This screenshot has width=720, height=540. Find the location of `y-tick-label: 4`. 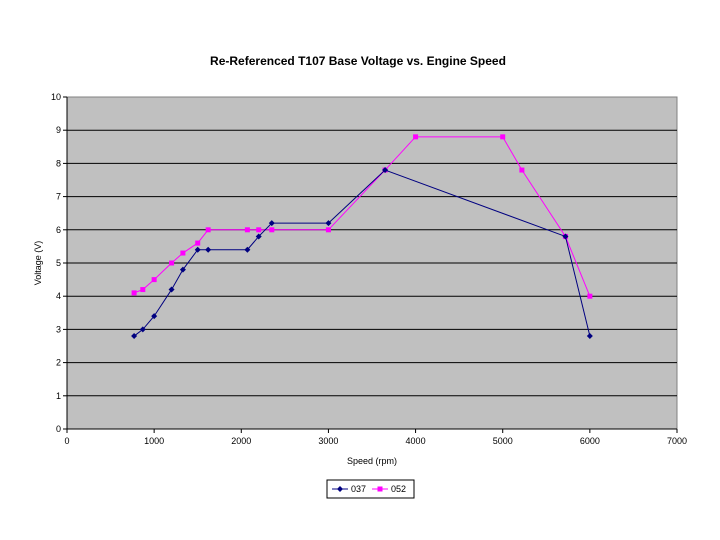

y-tick-label: 4 is located at coordinates (58, 296).